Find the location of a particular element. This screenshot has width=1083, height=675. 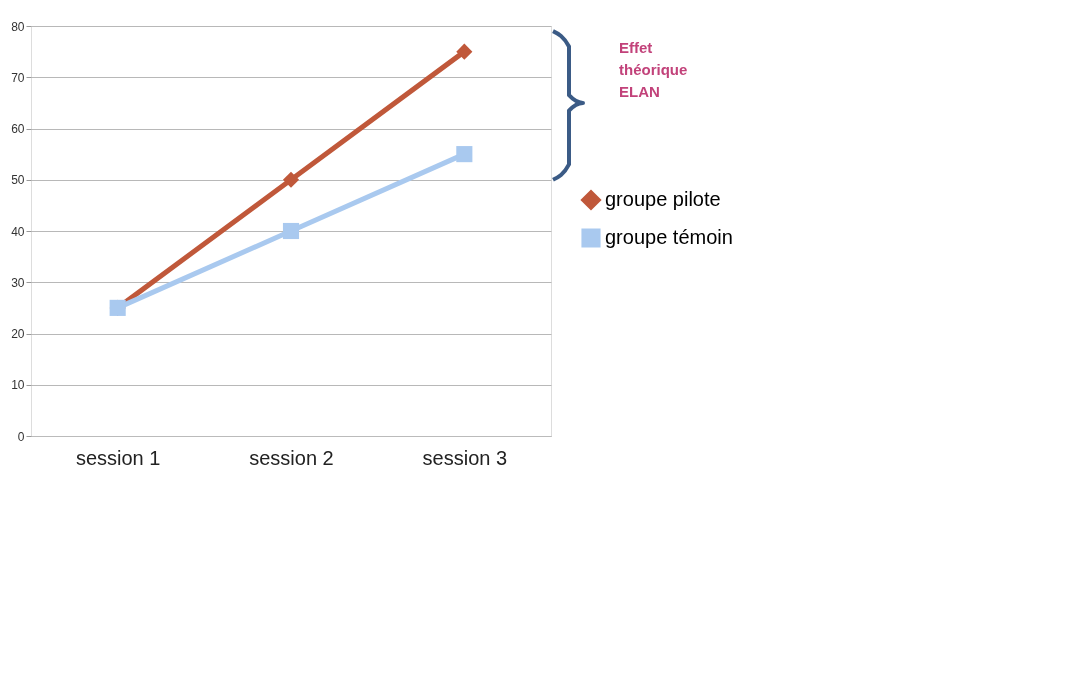

y-tick-label: 40 is located at coordinates (18, 231).